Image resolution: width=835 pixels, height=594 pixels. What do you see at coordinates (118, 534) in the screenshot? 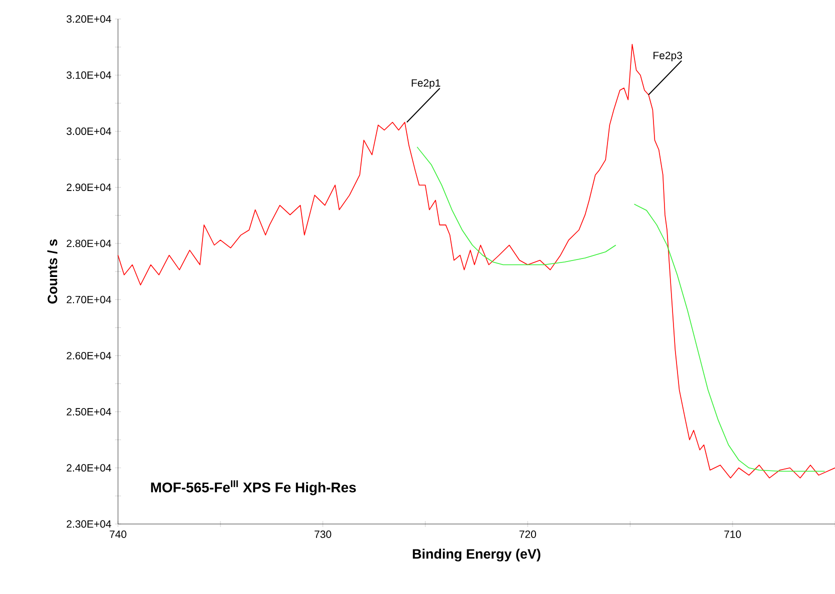
I see `x-tick-label: 740` at bounding box center [118, 534].